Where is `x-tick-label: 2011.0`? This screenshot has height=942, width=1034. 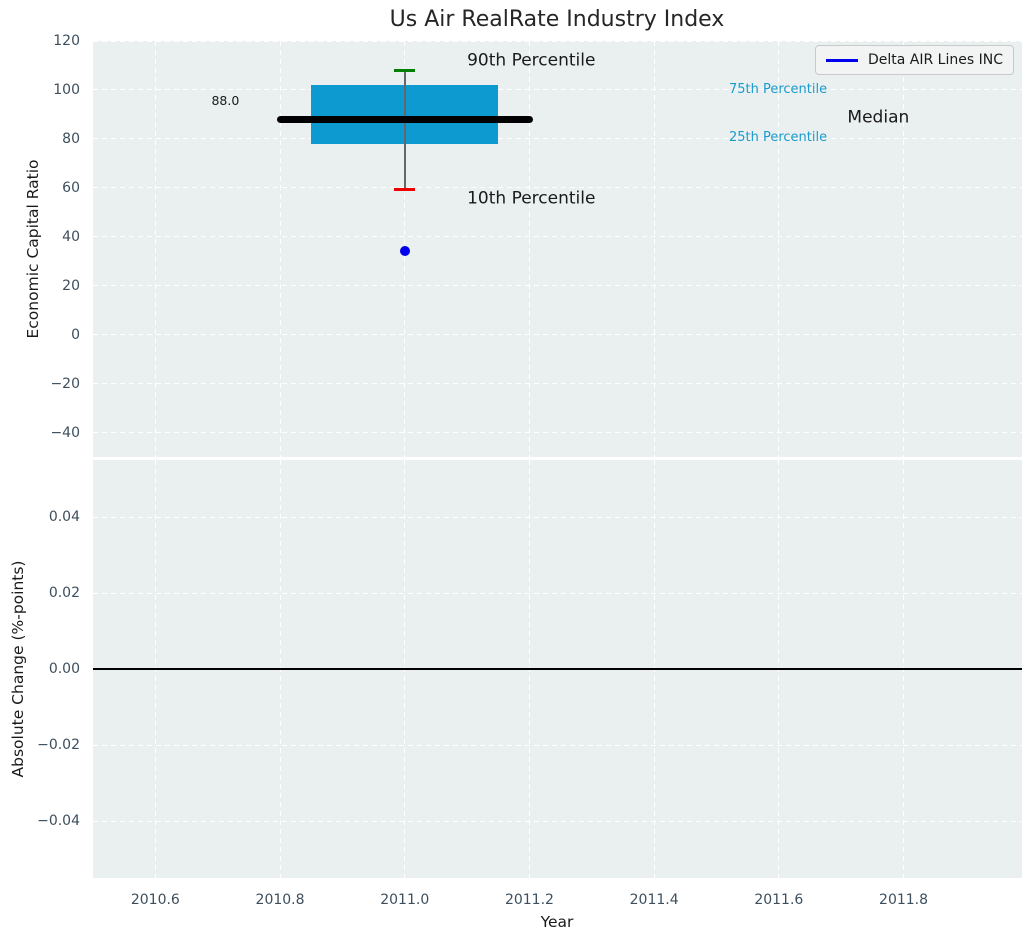
x-tick-label: 2011.0 is located at coordinates (405, 900).